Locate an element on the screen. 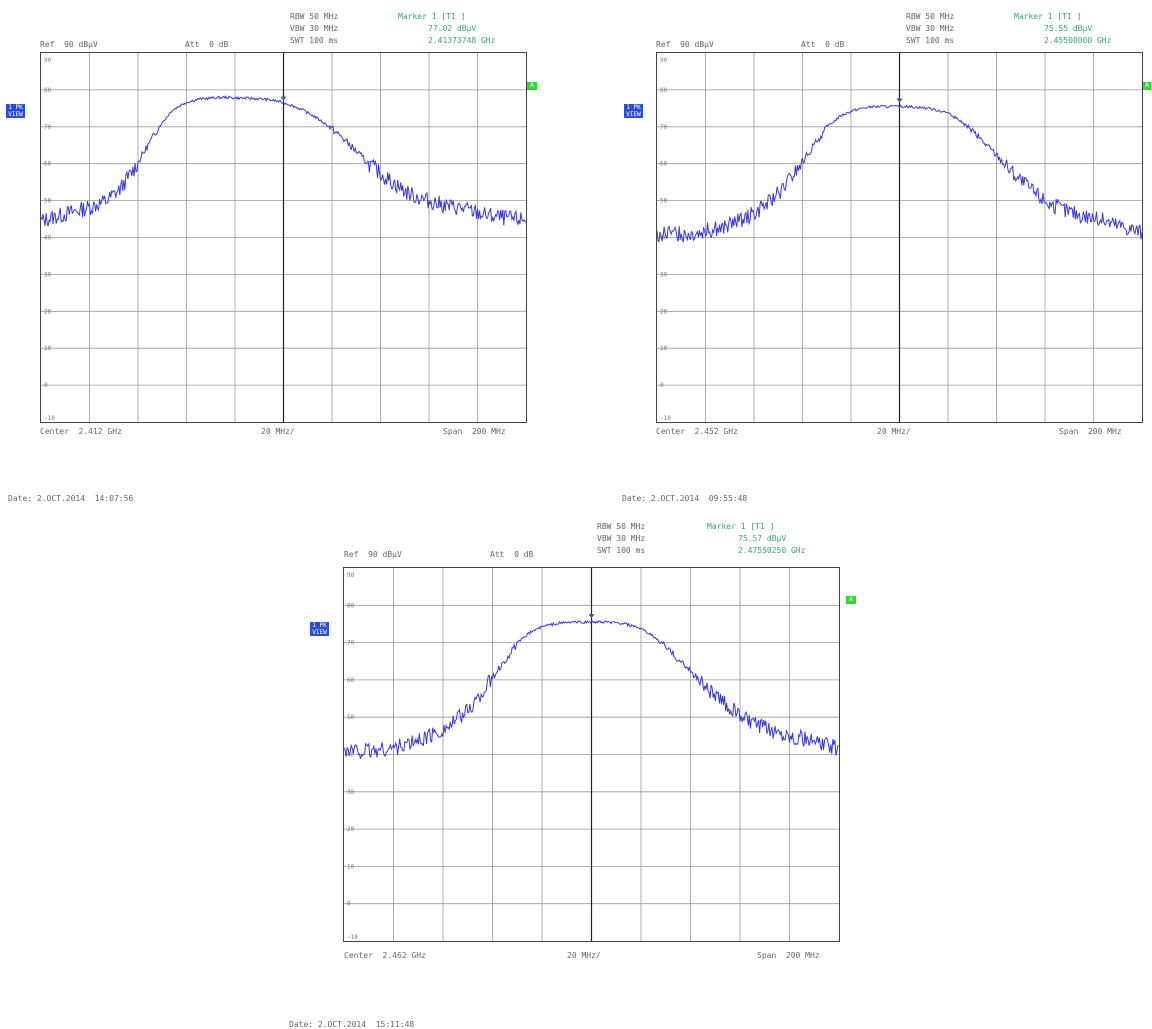 This screenshot has width=1152, height=1029. center-frequency: Center 2.412 GHz is located at coordinates (81, 431).